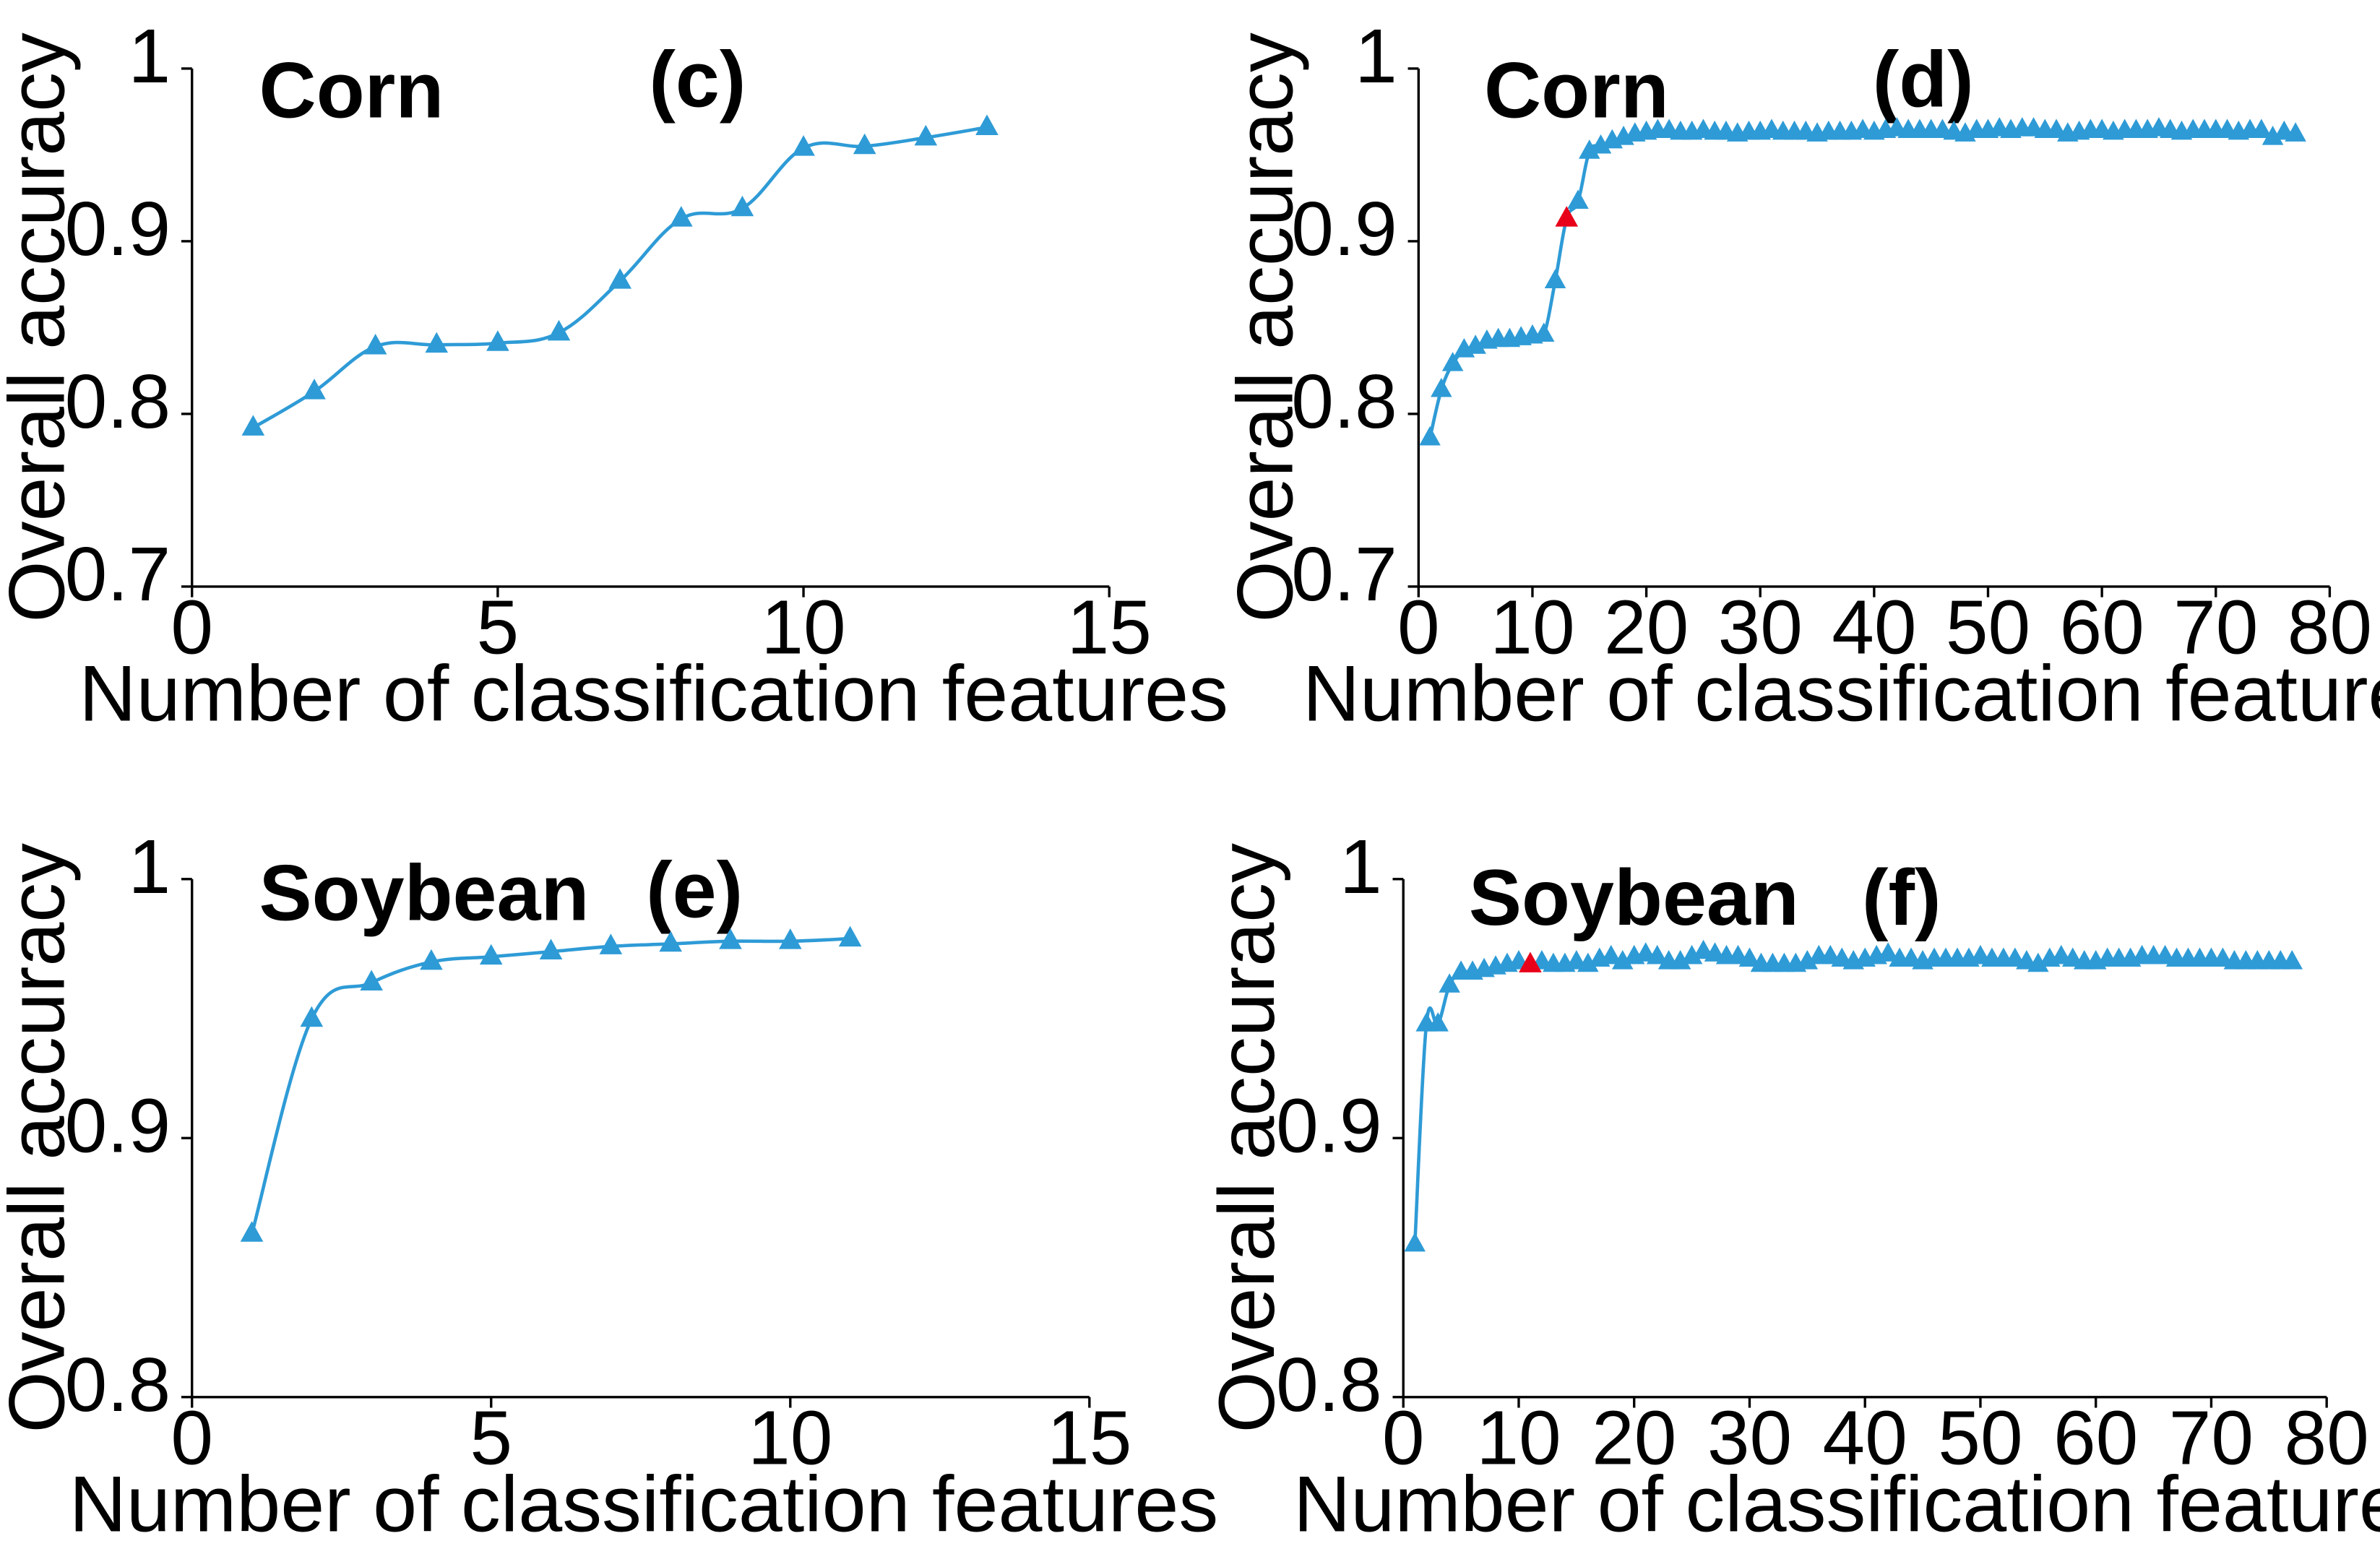 This screenshot has height=1554, width=2380. I want to click on x-tick-label: 40, so click(1874, 628).